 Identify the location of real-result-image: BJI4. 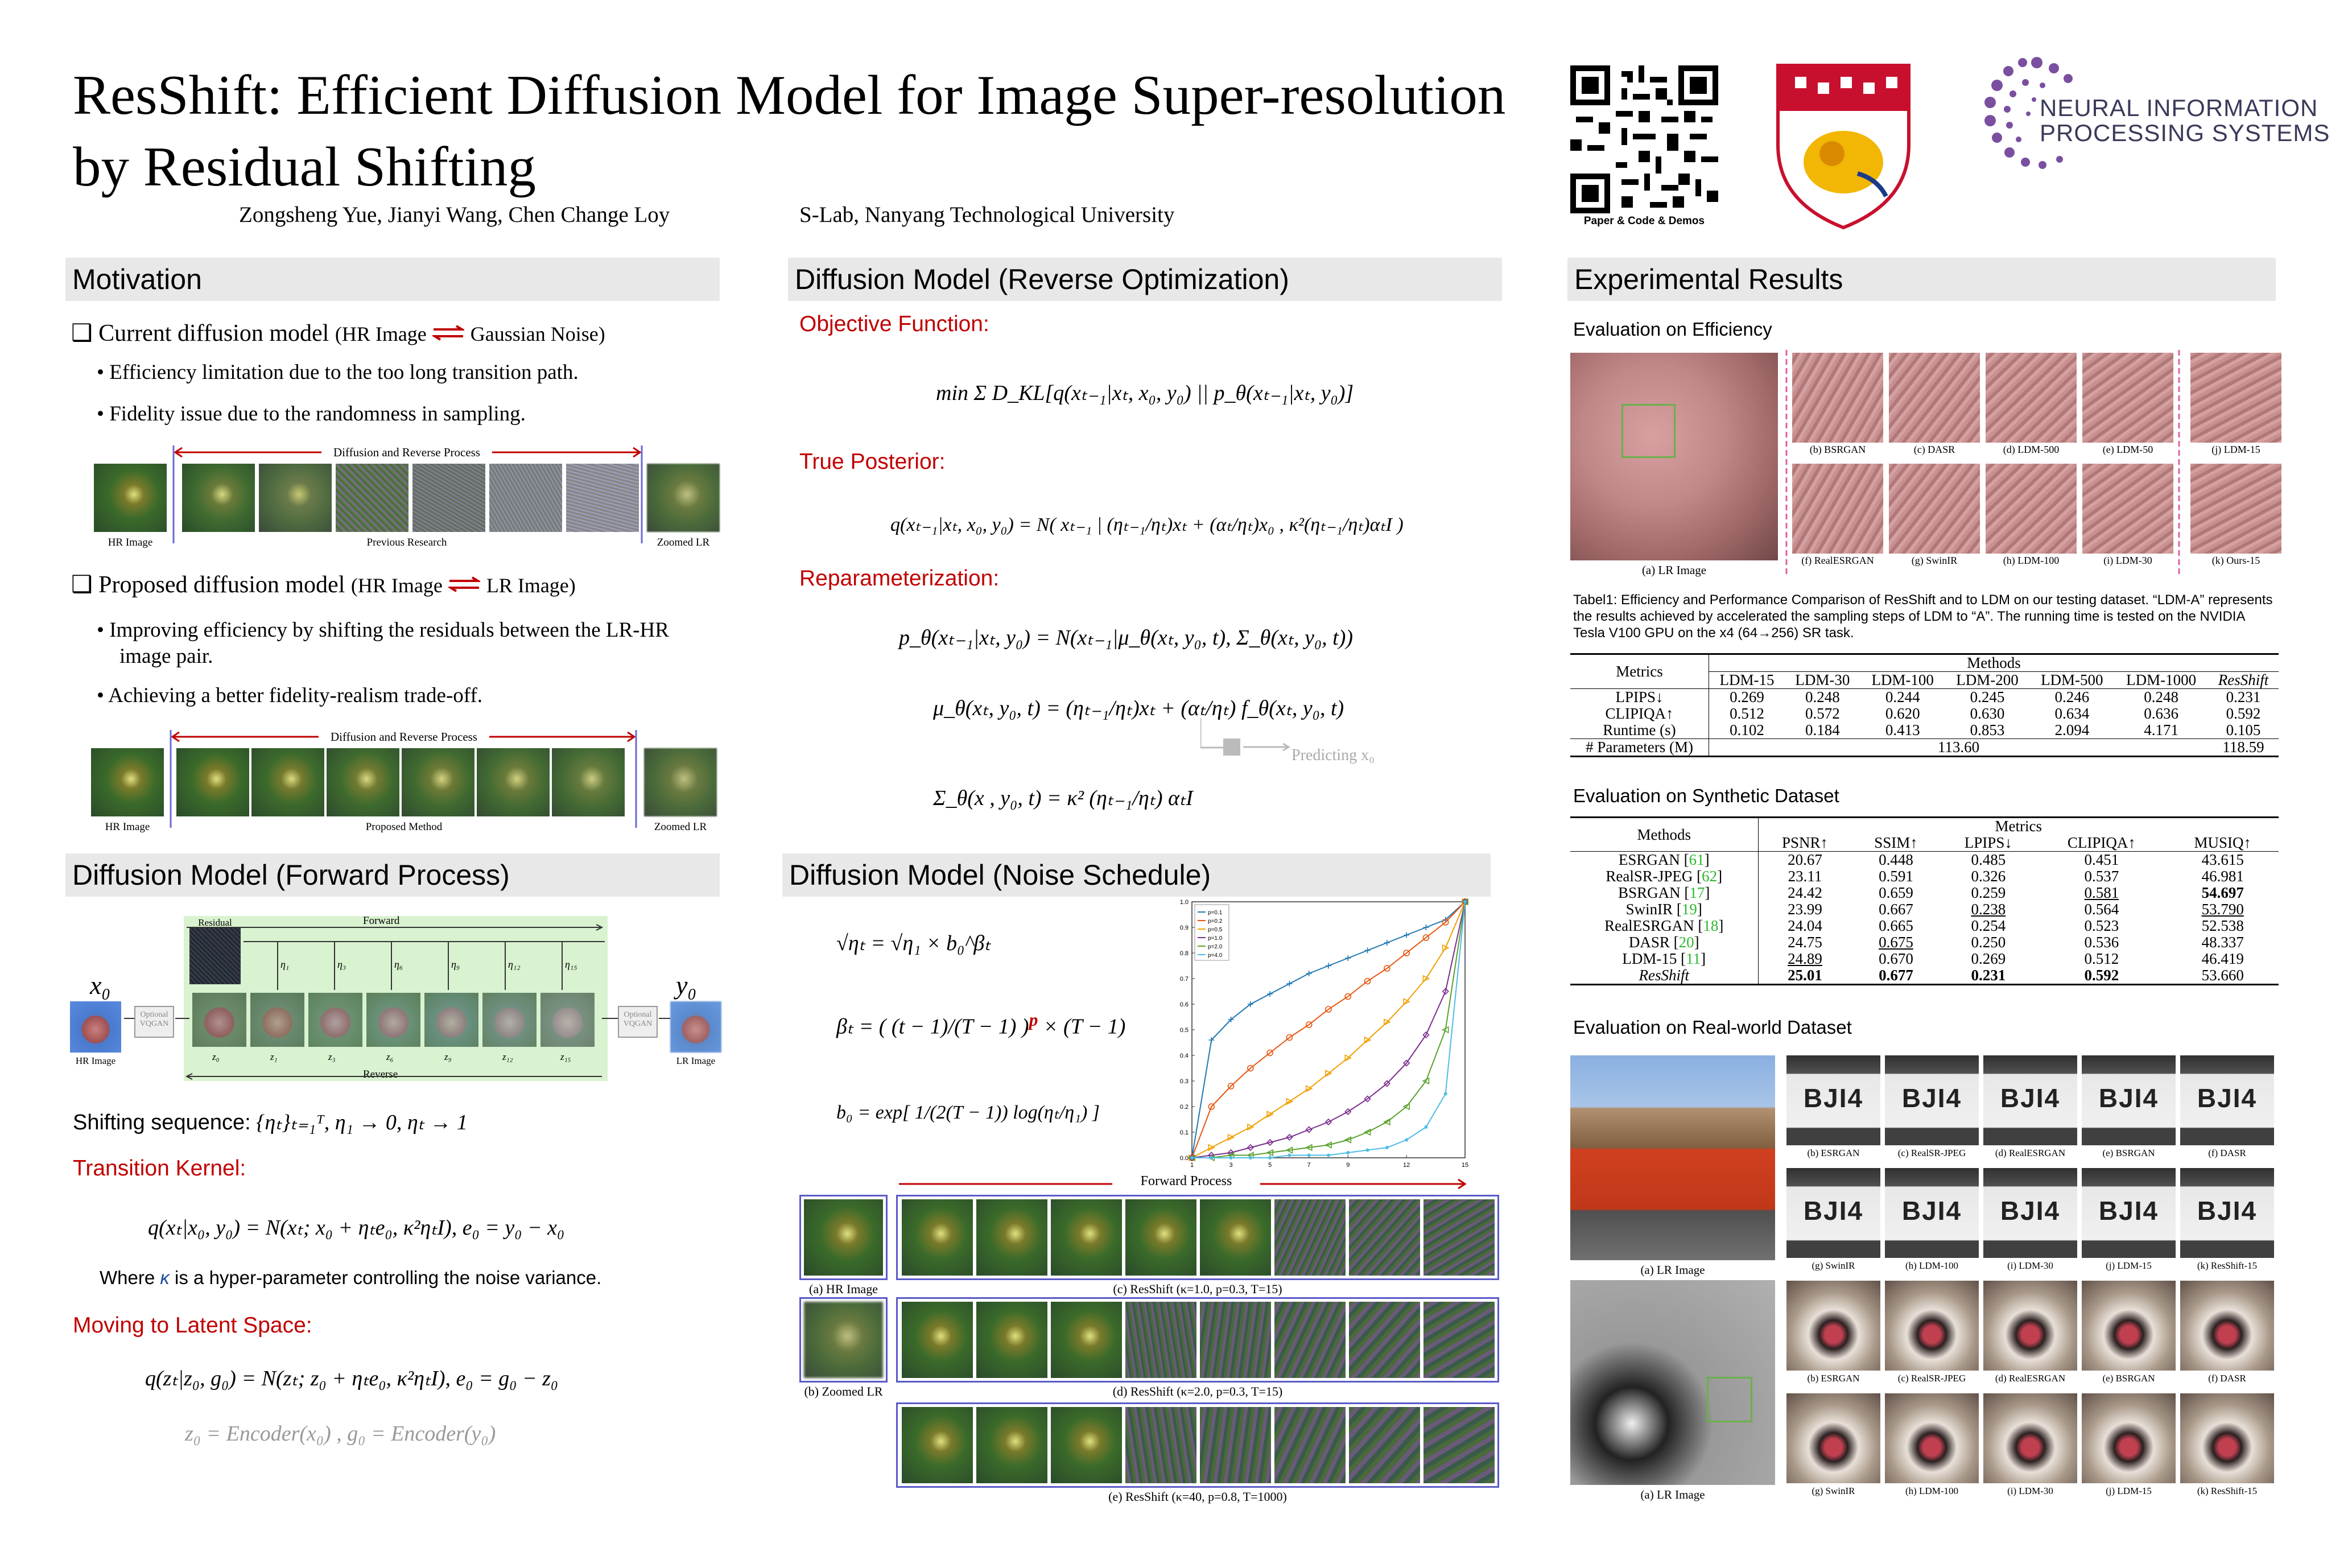
(1833, 1100).